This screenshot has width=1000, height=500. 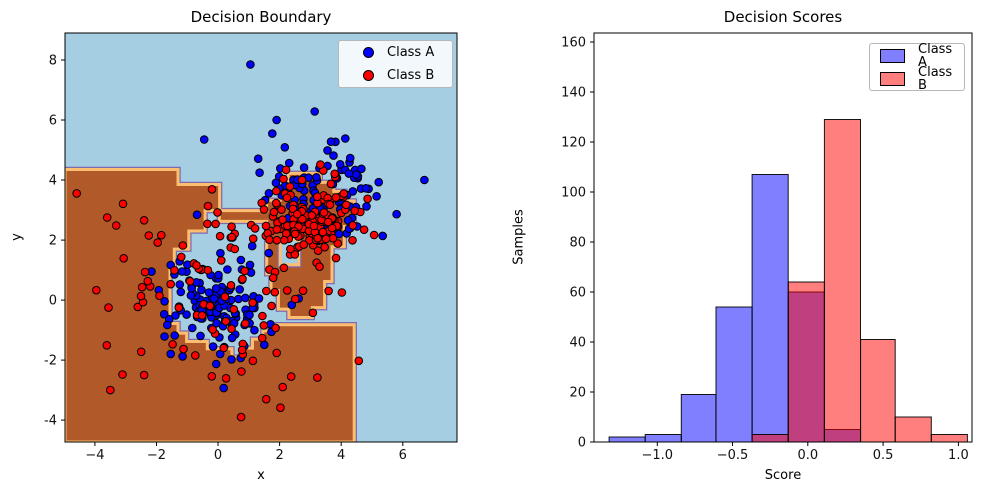 What do you see at coordinates (50, 421) in the screenshot?
I see `svg-text: -4` at bounding box center [50, 421].